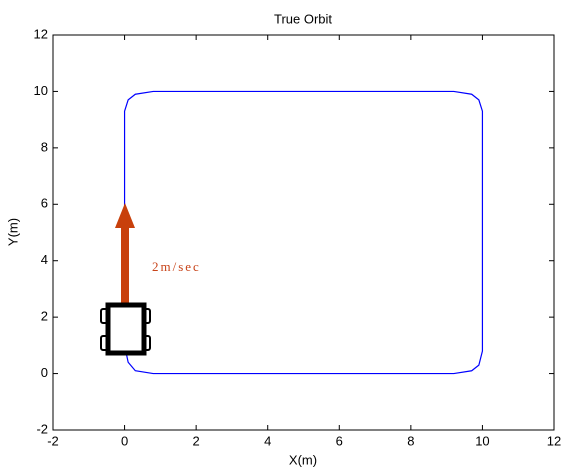  What do you see at coordinates (339, 440) in the screenshot?
I see `x-tick-label: 6` at bounding box center [339, 440].